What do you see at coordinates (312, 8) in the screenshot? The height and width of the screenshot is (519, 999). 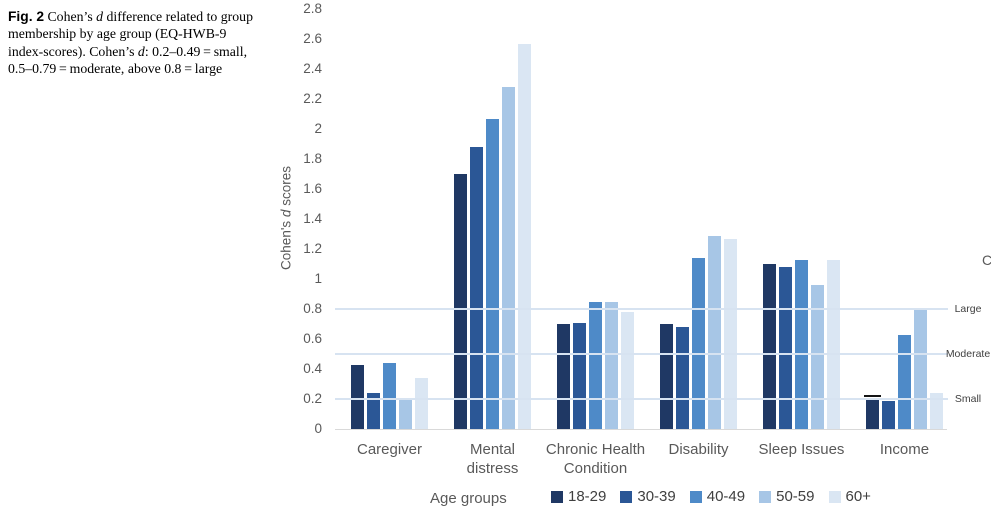 I see `y-tick-label: 2.8` at bounding box center [312, 8].